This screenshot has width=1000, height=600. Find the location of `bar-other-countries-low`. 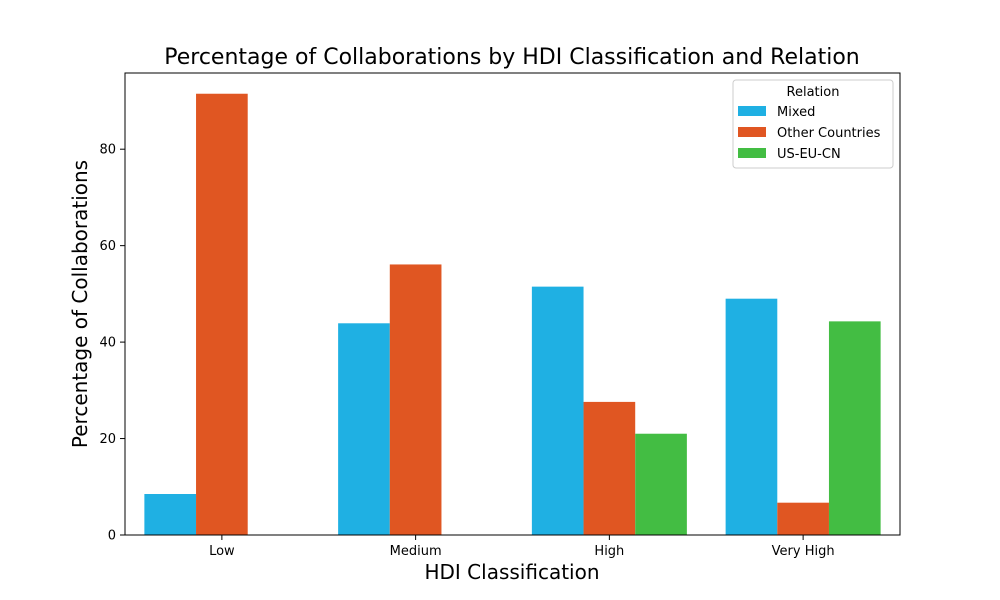

bar-other-countries-low is located at coordinates (222, 314).